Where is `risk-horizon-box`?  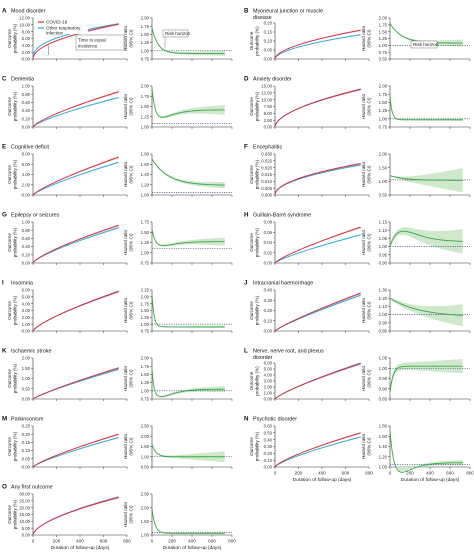 risk-horizon-box is located at coordinates (175, 33).